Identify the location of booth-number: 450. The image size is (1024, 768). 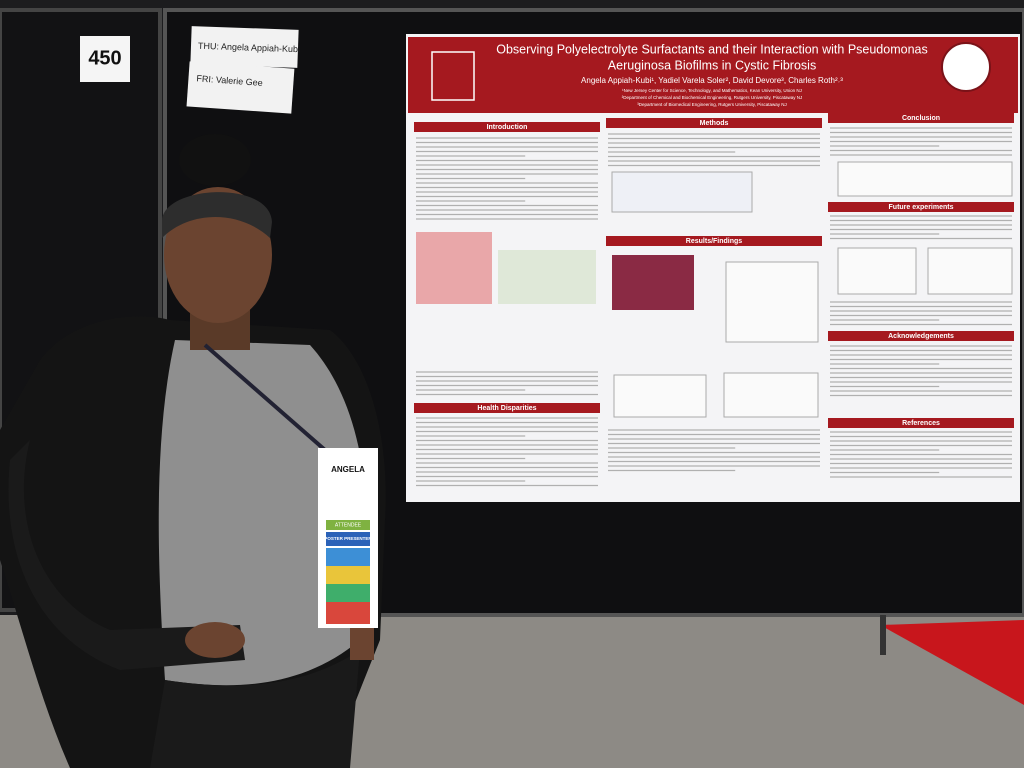
(104, 58).